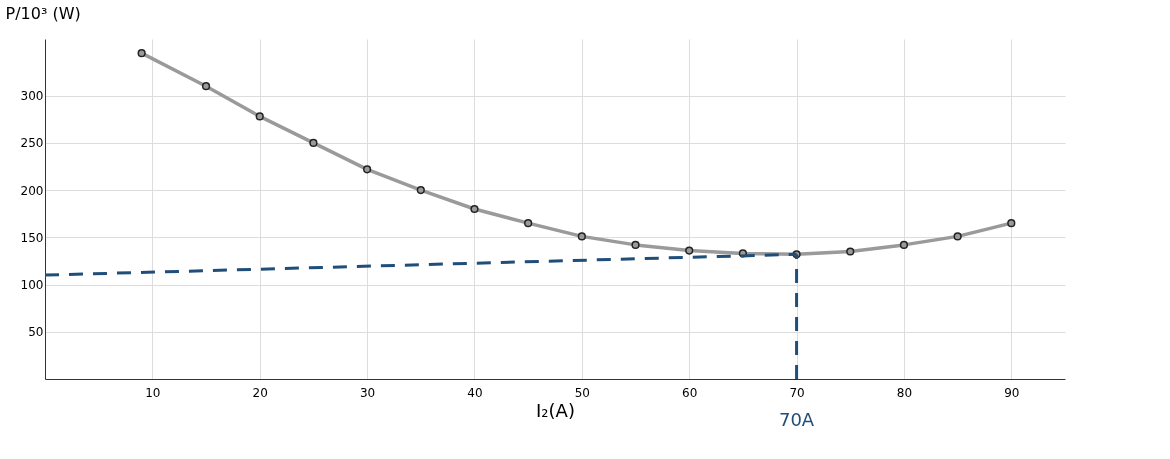 The image size is (1170, 459). Describe the element at coordinates (153, 392) in the screenshot. I see `x-tick-label: 10` at that location.